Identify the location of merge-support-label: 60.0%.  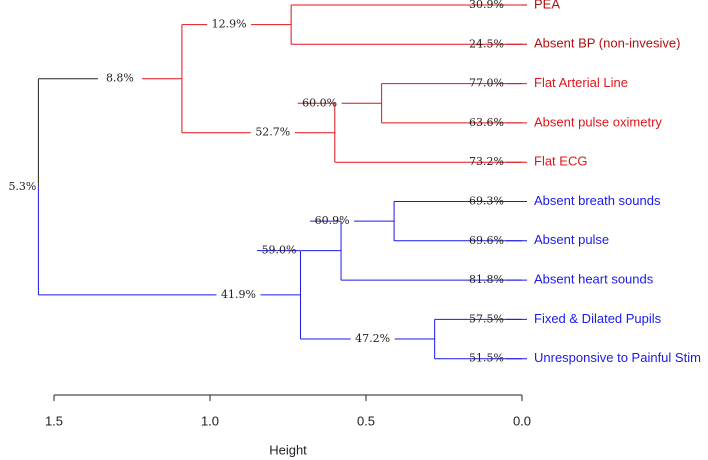
(319, 102).